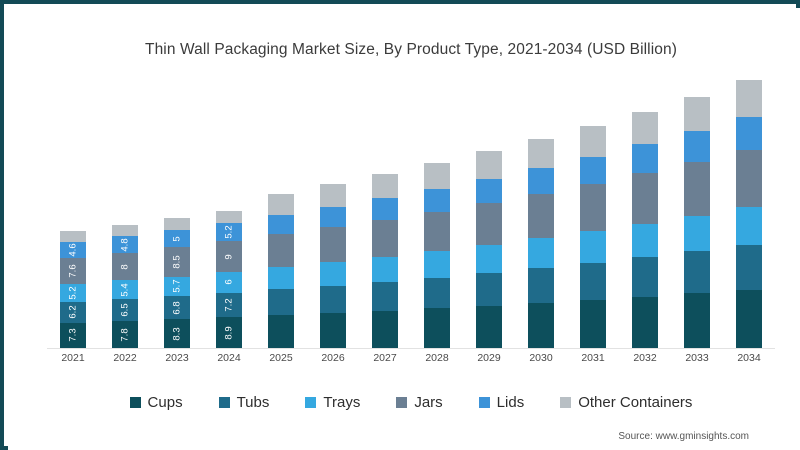 This screenshot has height=450, width=800. What do you see at coordinates (229, 332) in the screenshot?
I see `bar-segment-cups: 8.9` at bounding box center [229, 332].